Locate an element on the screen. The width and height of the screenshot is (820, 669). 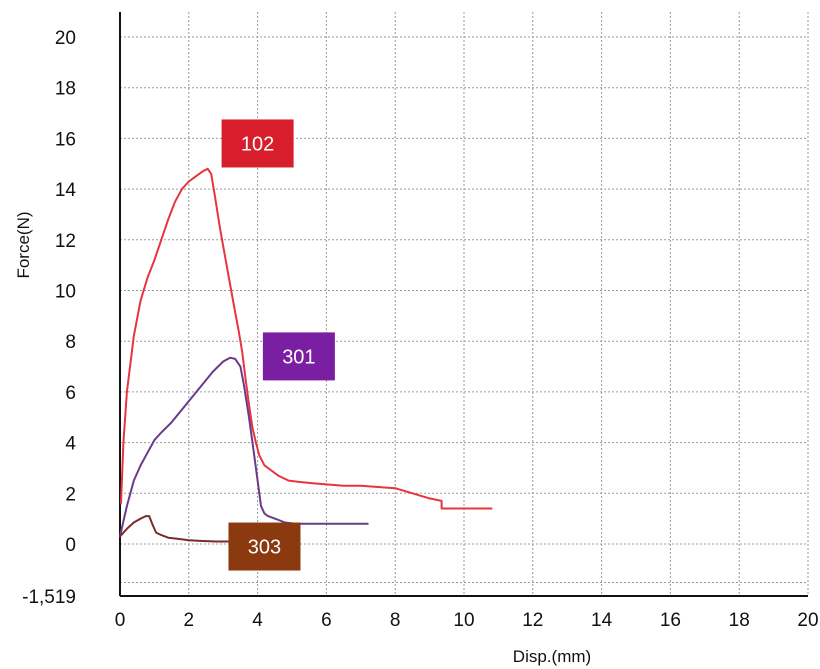
y-tick-label: 12 is located at coordinates (65, 241).